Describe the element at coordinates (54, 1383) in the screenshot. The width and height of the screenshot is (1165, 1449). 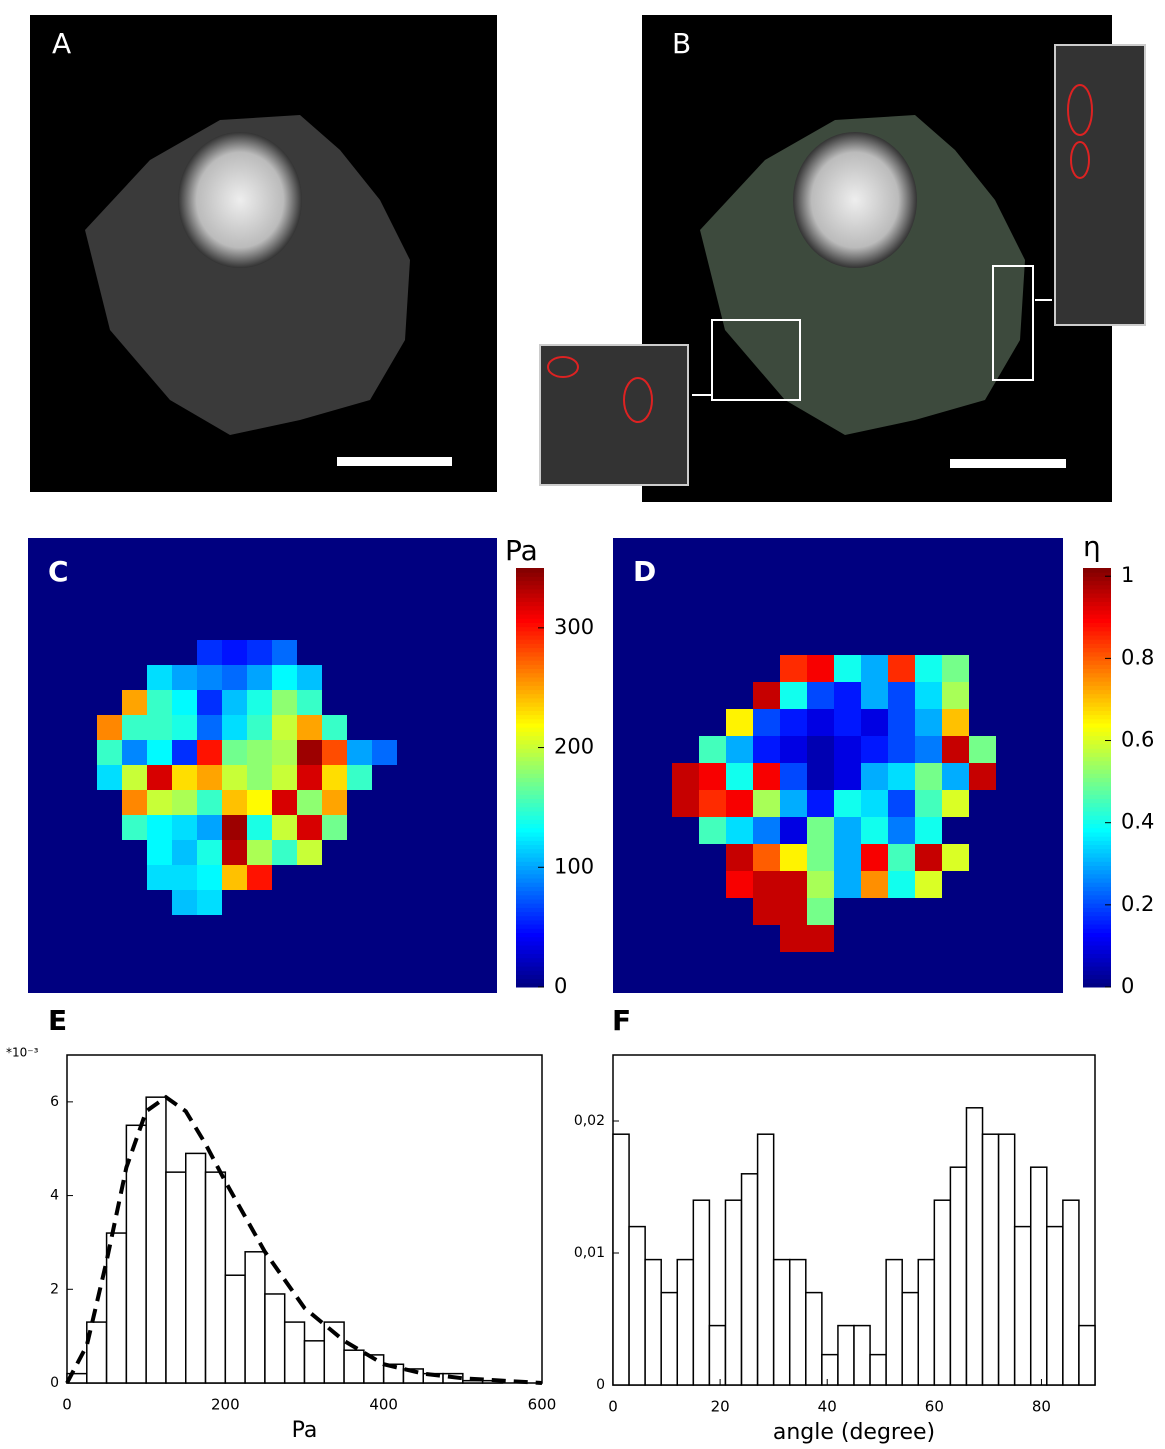
I see `y-tick-label: 0` at that location.